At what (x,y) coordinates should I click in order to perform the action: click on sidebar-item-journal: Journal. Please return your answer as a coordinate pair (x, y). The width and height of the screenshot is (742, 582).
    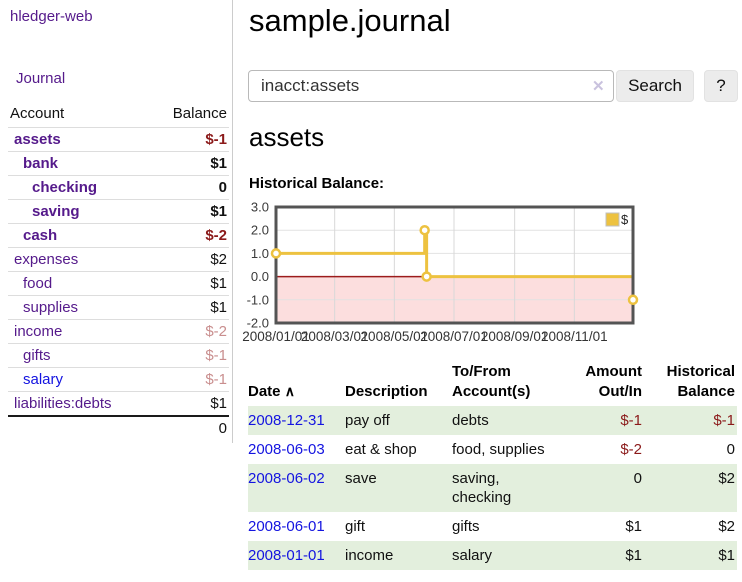
    Looking at the image, I should click on (41, 78).